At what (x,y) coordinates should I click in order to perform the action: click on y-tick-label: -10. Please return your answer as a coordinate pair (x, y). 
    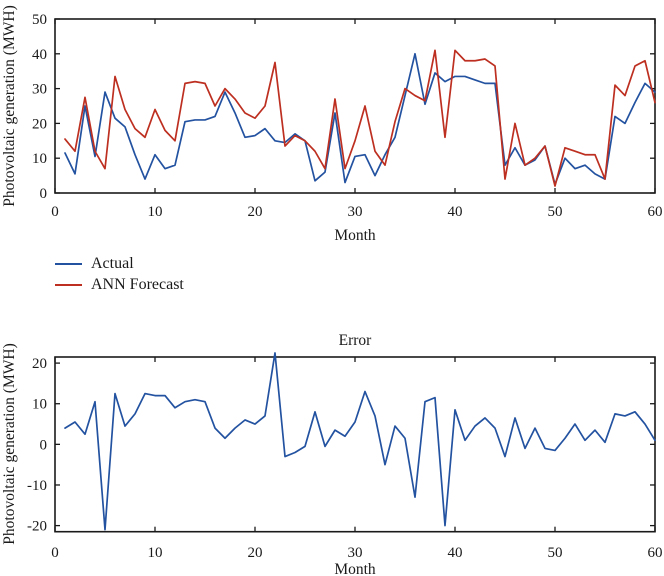
    Looking at the image, I should click on (37, 486).